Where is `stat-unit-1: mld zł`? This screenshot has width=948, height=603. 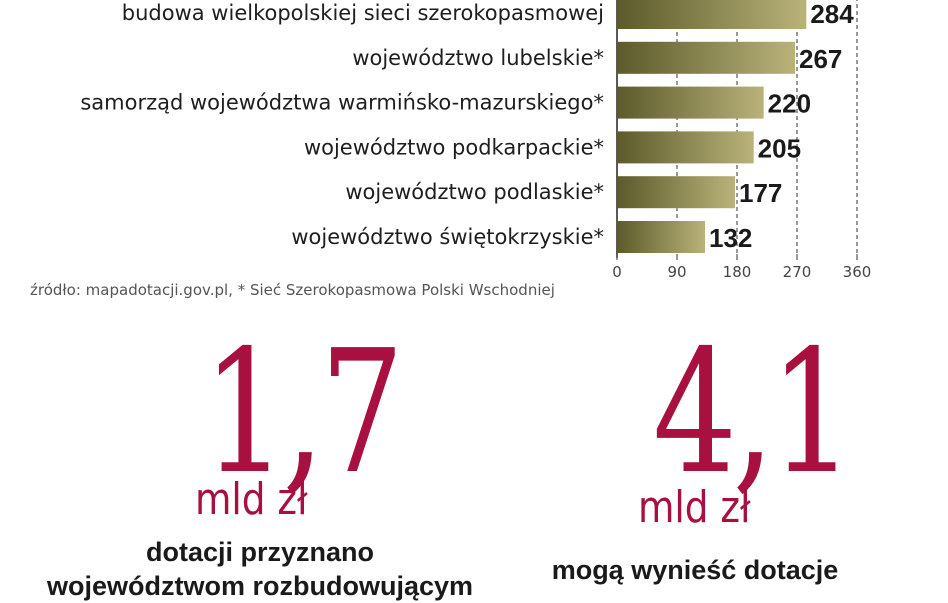
stat-unit-1: mld zł is located at coordinates (251, 499).